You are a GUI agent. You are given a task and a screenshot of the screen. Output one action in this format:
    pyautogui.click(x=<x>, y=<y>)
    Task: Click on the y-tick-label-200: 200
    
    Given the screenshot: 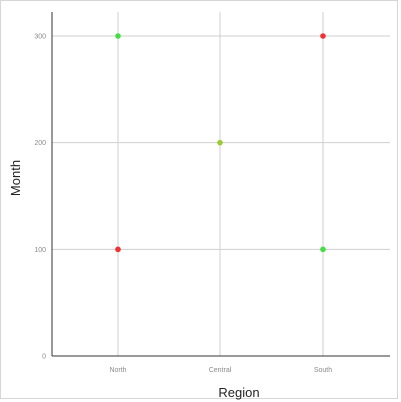 What is the action you would take?
    pyautogui.click(x=40, y=143)
    